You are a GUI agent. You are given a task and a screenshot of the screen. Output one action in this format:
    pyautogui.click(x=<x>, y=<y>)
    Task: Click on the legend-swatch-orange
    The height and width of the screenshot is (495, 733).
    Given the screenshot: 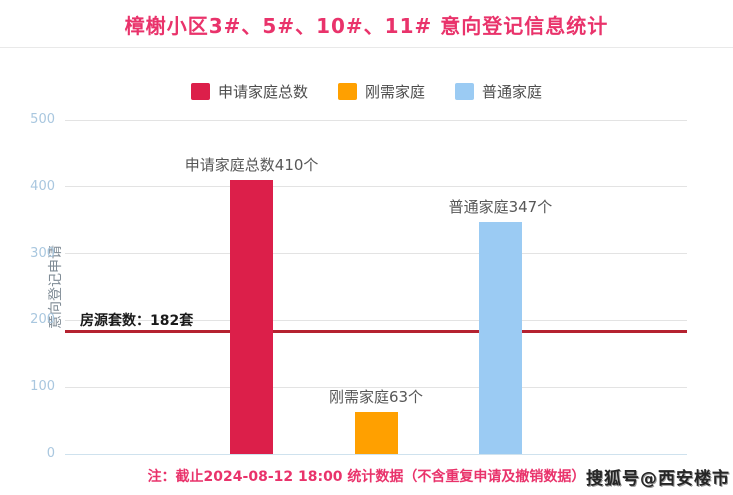 What is the action you would take?
    pyautogui.click(x=347, y=91)
    